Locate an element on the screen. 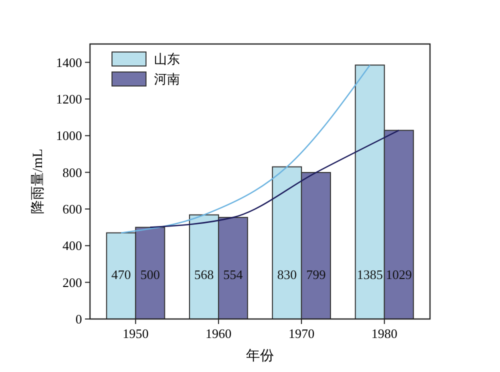 This screenshot has height=372, width=500. legend-label: 山东 is located at coordinates (167, 59).